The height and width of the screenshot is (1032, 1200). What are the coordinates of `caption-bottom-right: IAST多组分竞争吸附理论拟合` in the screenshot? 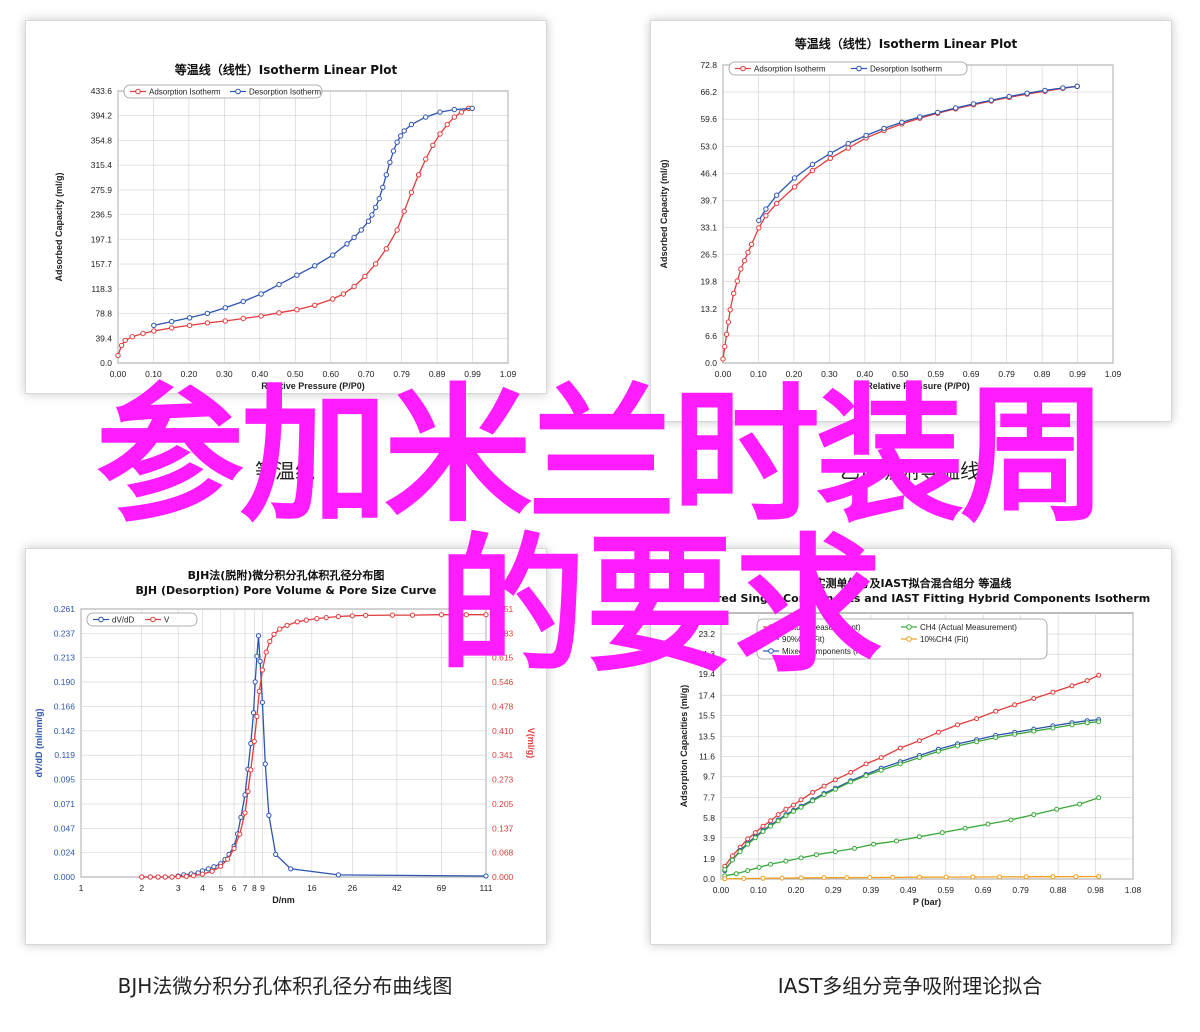 It's located at (910, 986).